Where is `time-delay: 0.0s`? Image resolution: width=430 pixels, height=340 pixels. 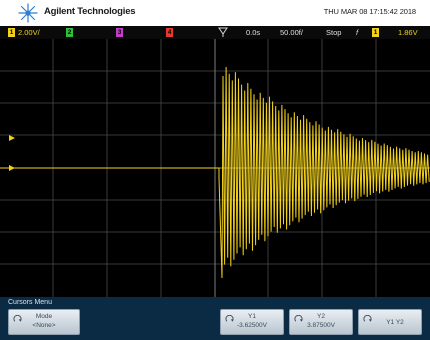 time-delay: 0.0s is located at coordinates (253, 32).